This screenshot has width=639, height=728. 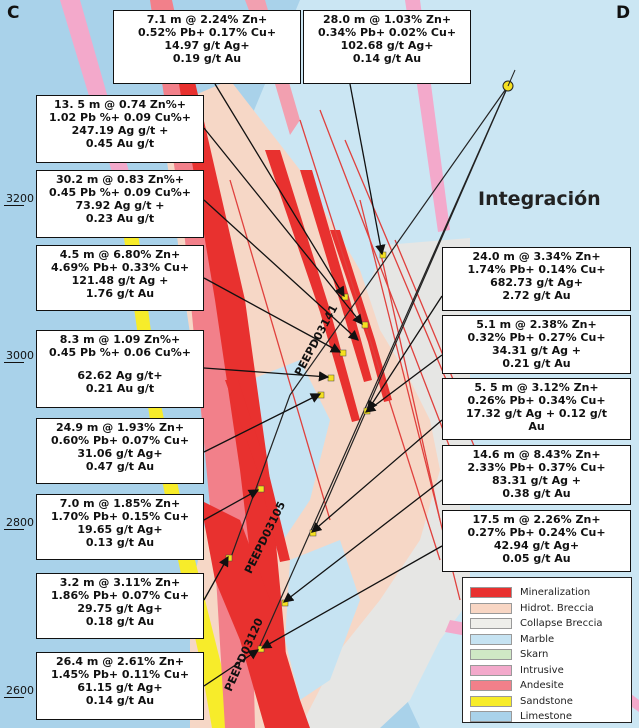 I want to click on legend-item: Limestone, so click(x=547, y=717).